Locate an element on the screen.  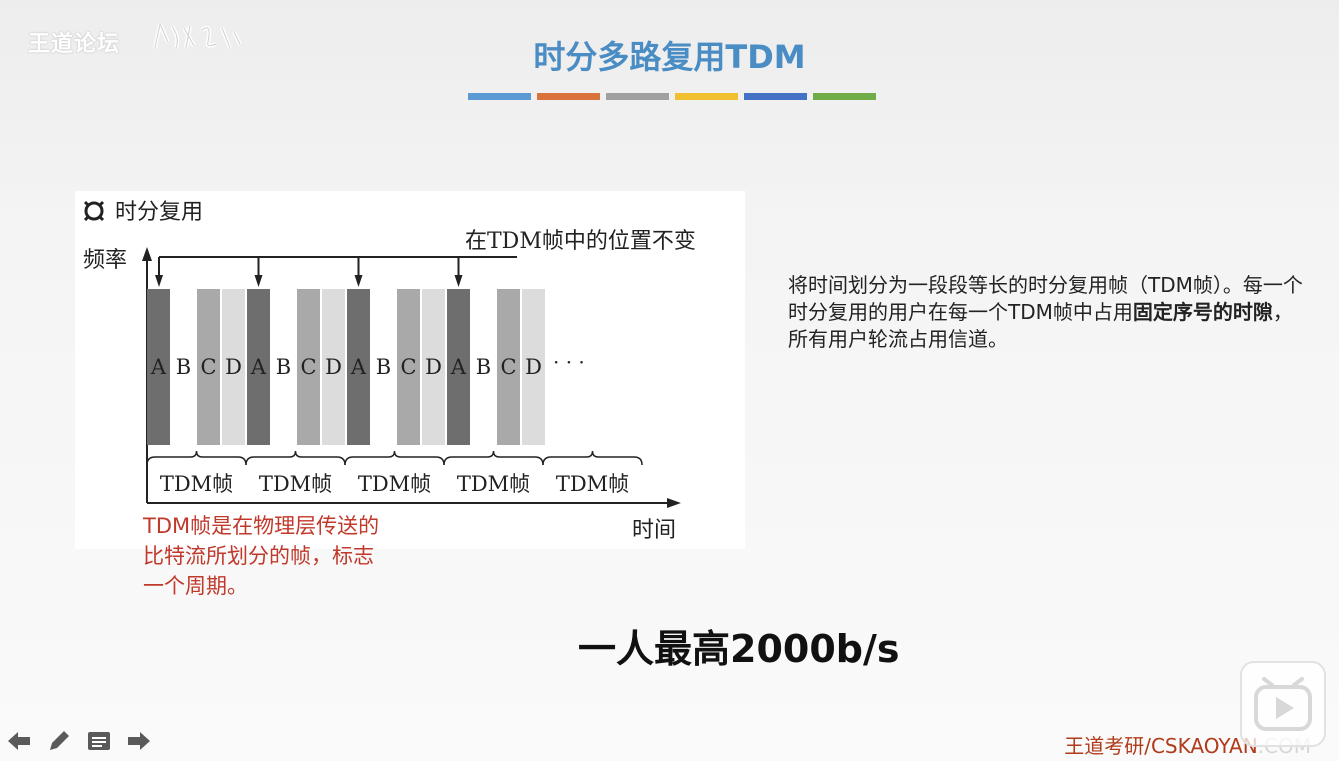
tdm-frame-note: TDM帧是在物理层传送的比特流所划分的帧，标志一个周期。 is located at coordinates (261, 556).